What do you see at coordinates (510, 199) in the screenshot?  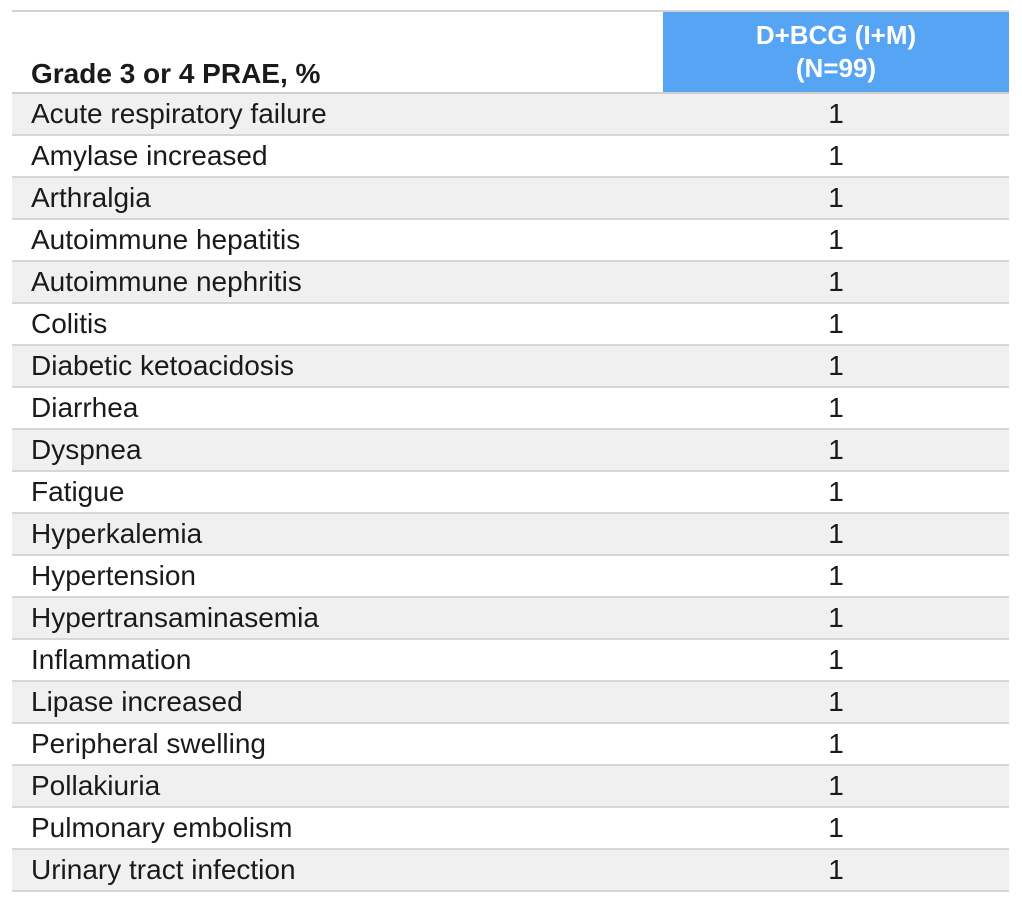 I see `table-row: Arthralgia 1` at bounding box center [510, 199].